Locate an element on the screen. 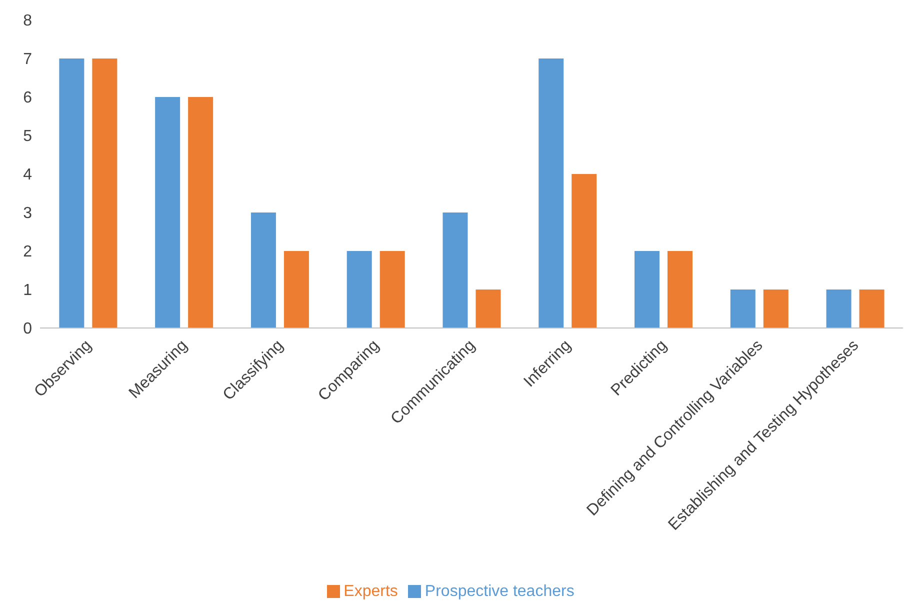 This screenshot has width=921, height=609. legend-label: Experts is located at coordinates (371, 591).